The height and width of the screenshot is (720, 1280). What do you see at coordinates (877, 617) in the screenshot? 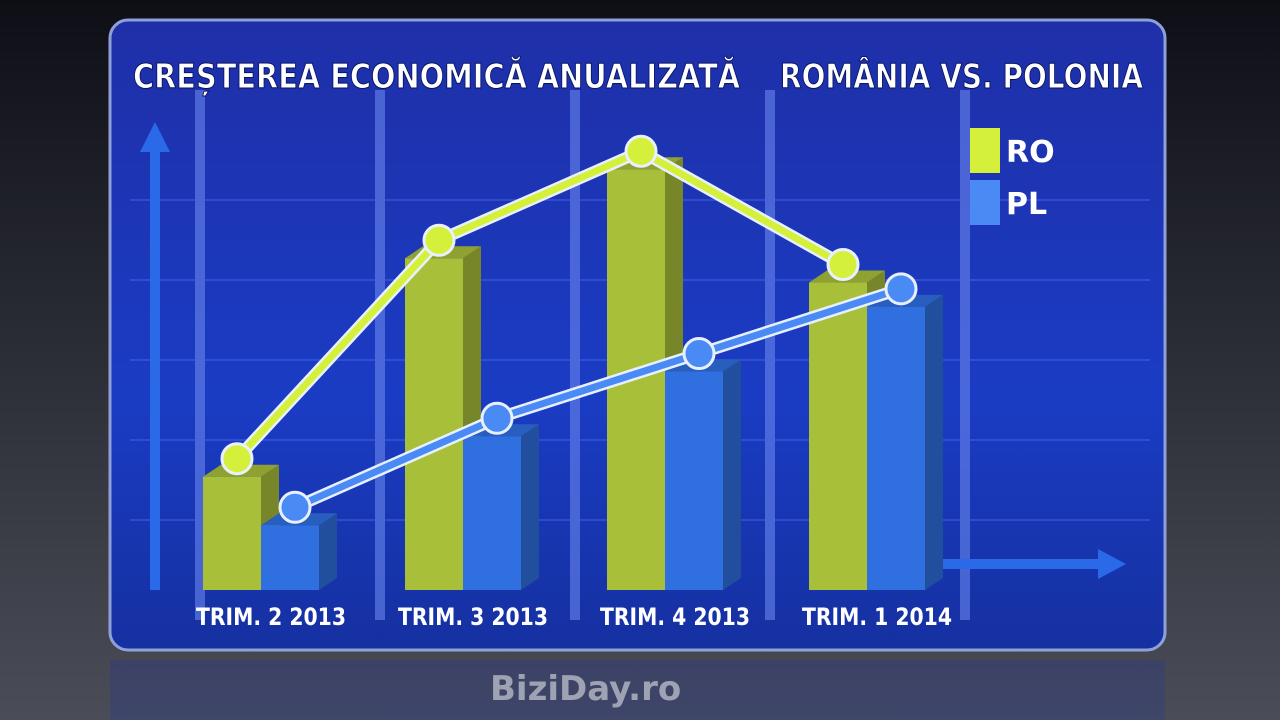
I see `x-tick-label: TRIM. 1 2014` at bounding box center [877, 617].